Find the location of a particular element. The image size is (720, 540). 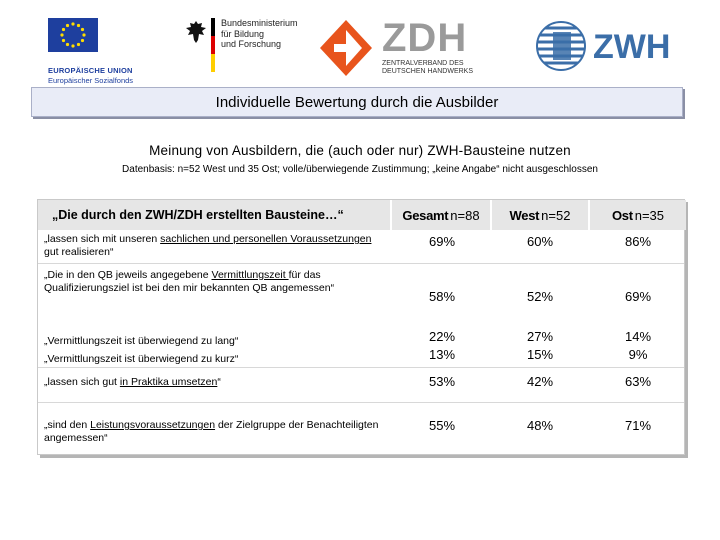

table-row-statement: „lassen sich gut in Praktika umsetzen“ is located at coordinates (214, 382).